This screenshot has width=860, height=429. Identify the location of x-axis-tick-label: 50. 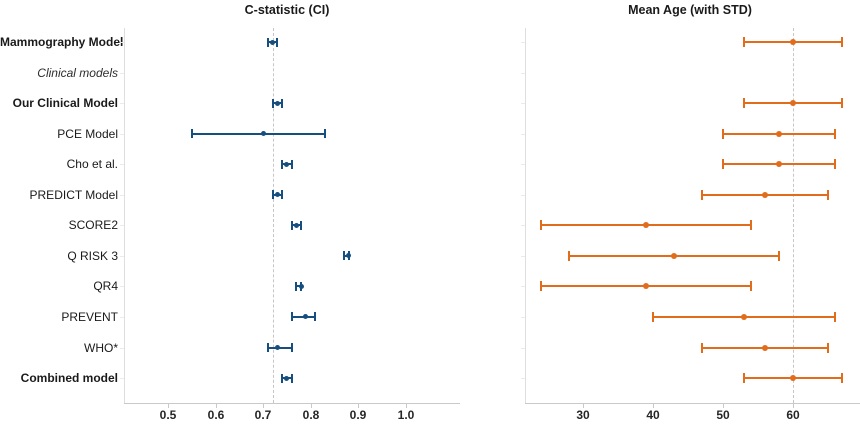
(723, 415).